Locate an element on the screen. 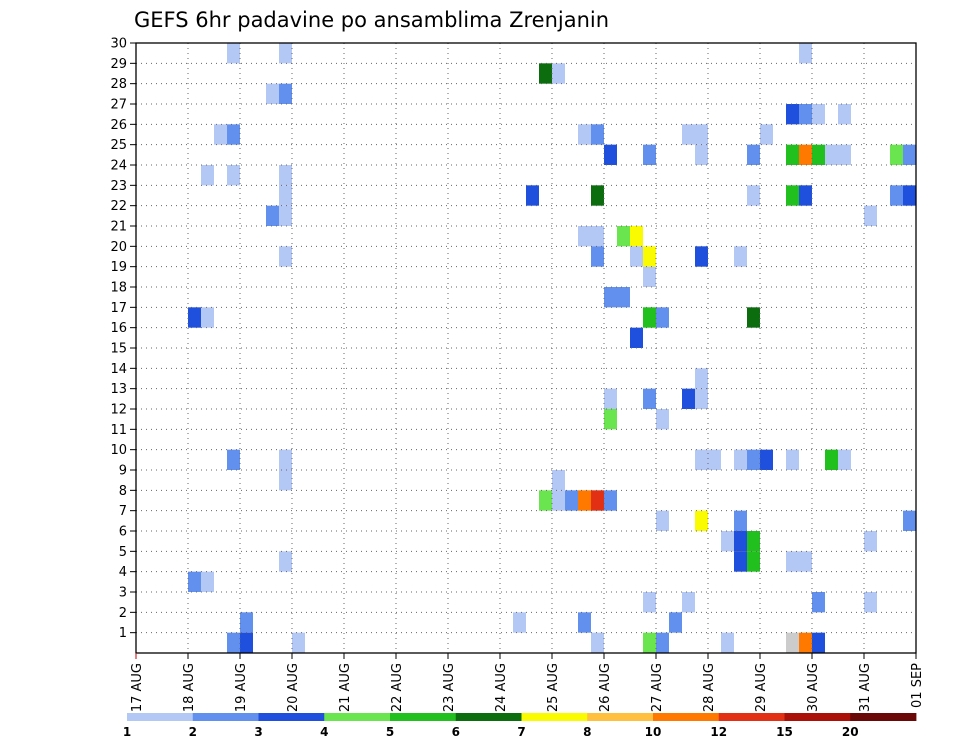 Image resolution: width=960 pixels, height=742 pixels. legend-label: 7 is located at coordinates (521, 732).